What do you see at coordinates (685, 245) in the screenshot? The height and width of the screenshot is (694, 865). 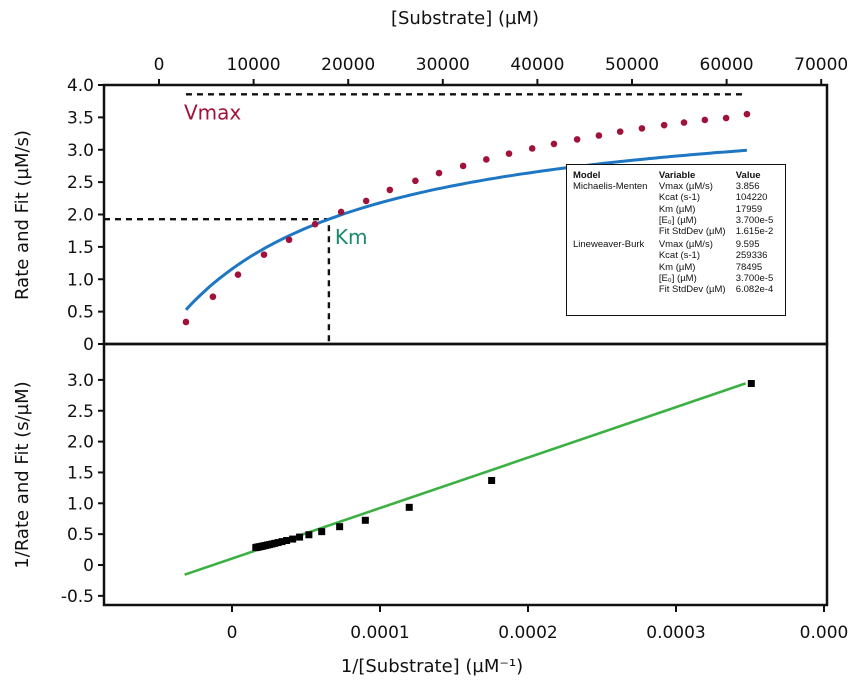 I see `fit-results-variable: Vmax (µM/s)` at bounding box center [685, 245].